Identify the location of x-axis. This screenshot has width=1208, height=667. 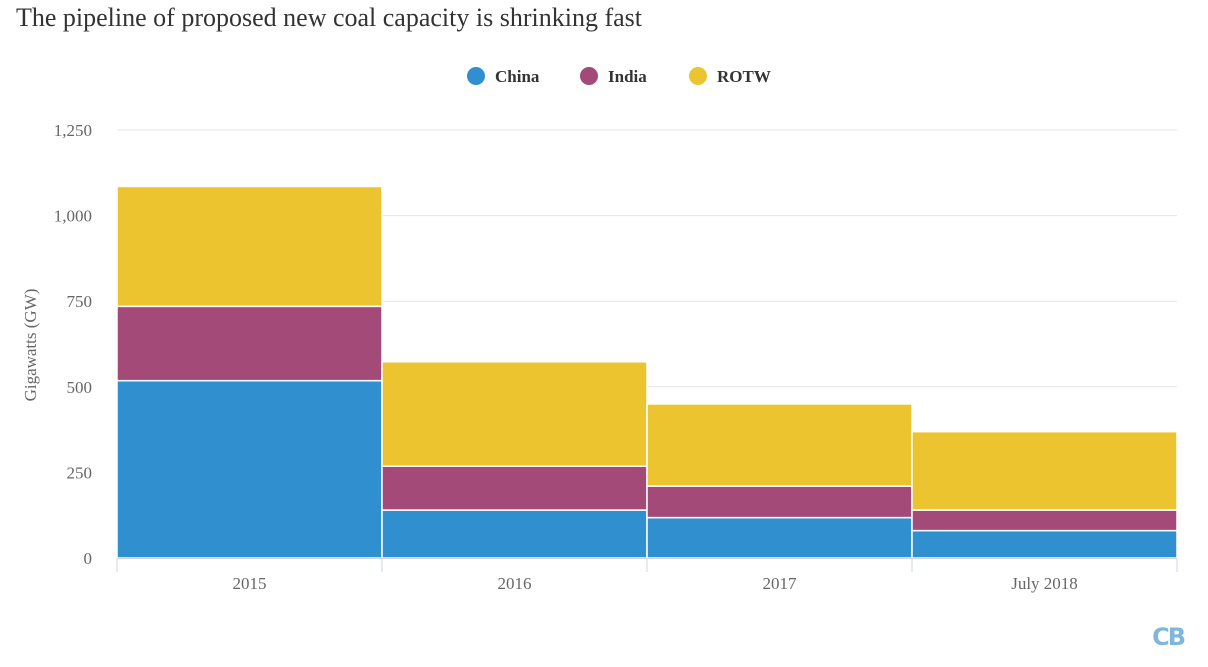
(647, 565).